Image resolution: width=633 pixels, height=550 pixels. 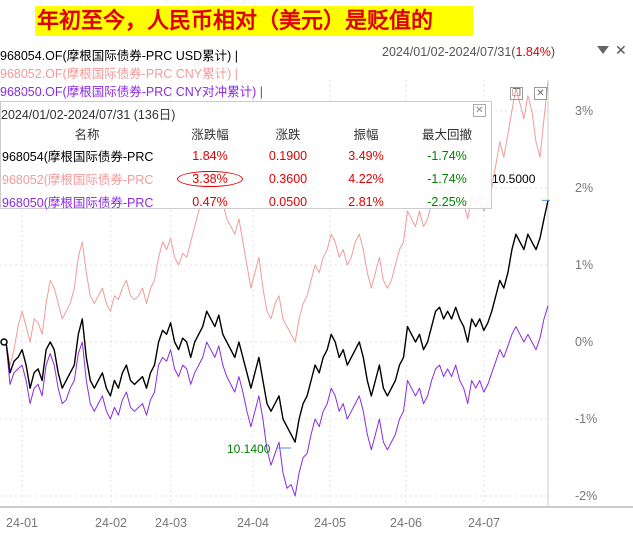 What do you see at coordinates (406, 523) in the screenshot?
I see `x-tick-label: 24-06` at bounding box center [406, 523].